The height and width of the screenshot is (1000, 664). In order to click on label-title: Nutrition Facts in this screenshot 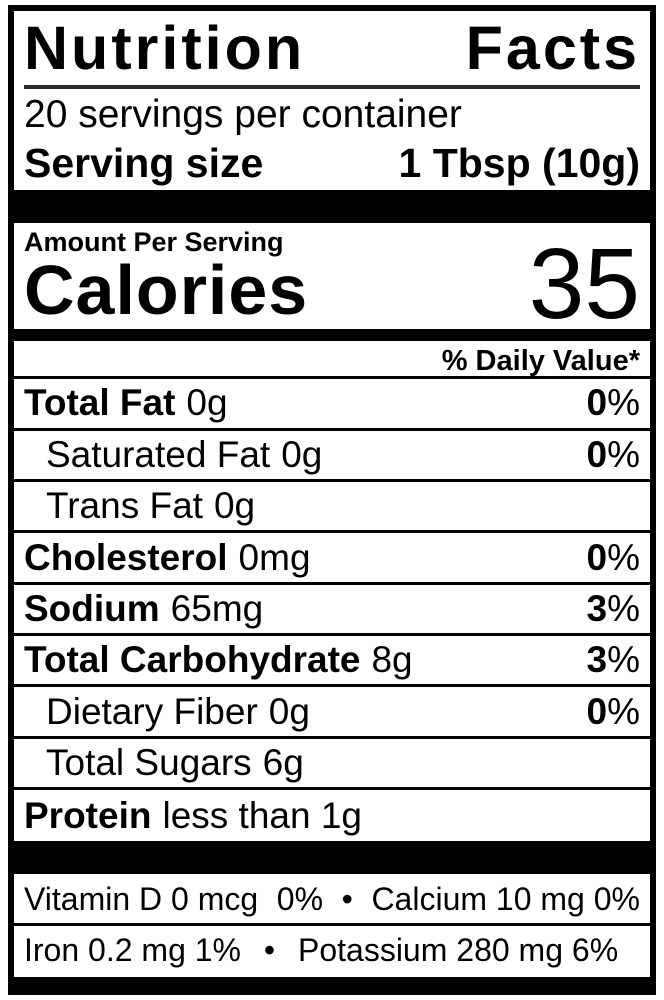, I will do `click(332, 48)`.